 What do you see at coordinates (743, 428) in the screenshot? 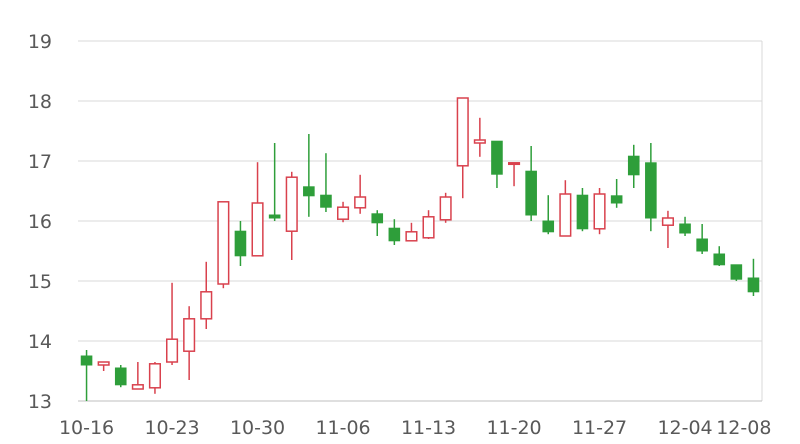
I see `x-tick-label: 12-08` at bounding box center [743, 428].